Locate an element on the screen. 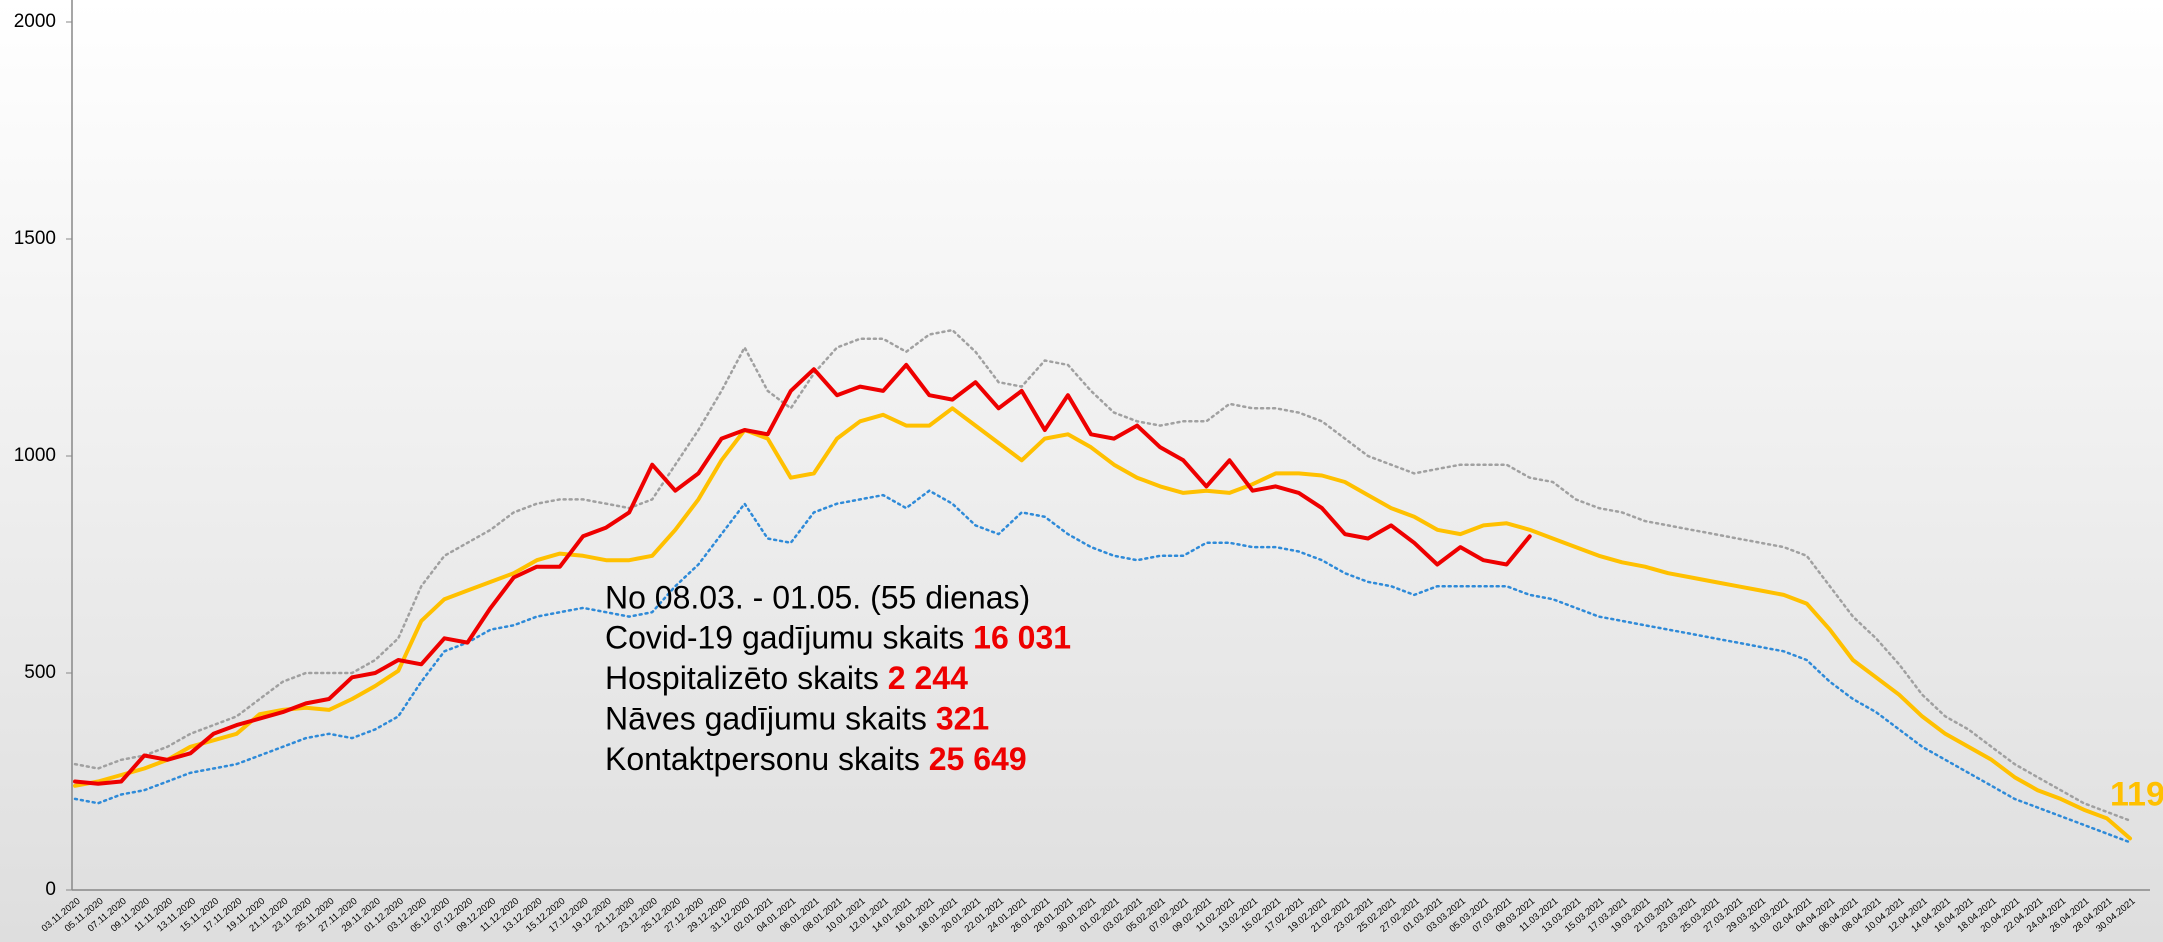 This screenshot has width=2163, height=942. y-tick-label: 1000 is located at coordinates (35, 455).